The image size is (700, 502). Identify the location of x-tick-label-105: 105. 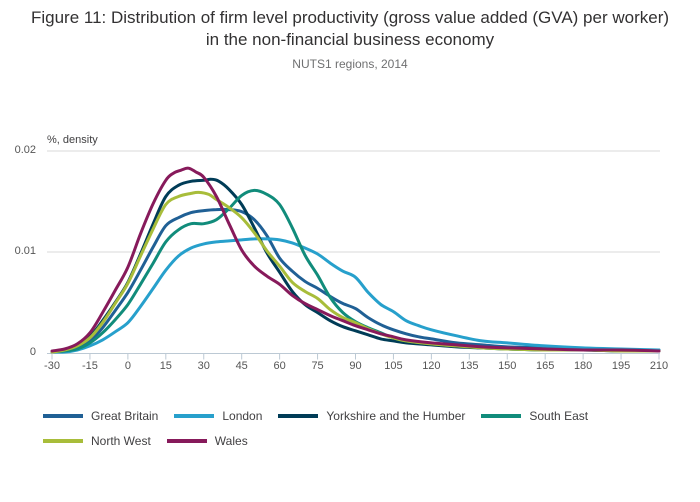
(393, 366).